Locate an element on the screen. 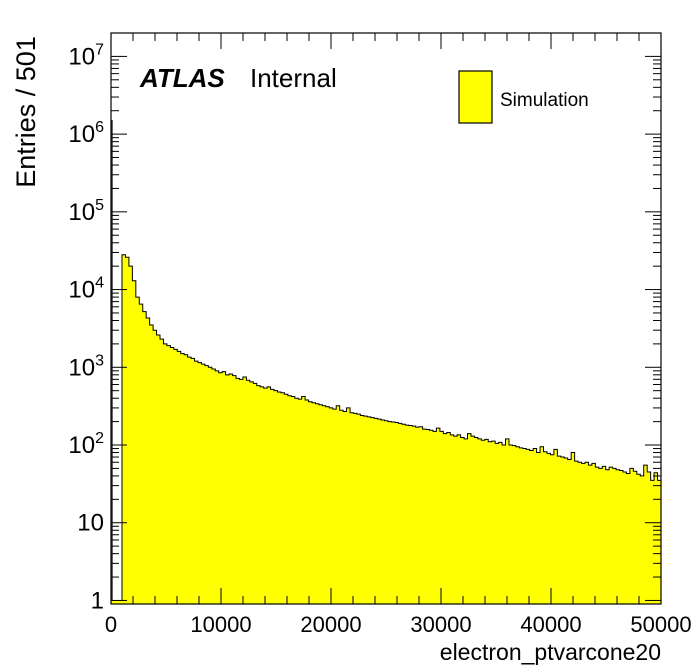 The height and width of the screenshot is (672, 696). y-tick-label: 10⁴ is located at coordinates (86, 289).